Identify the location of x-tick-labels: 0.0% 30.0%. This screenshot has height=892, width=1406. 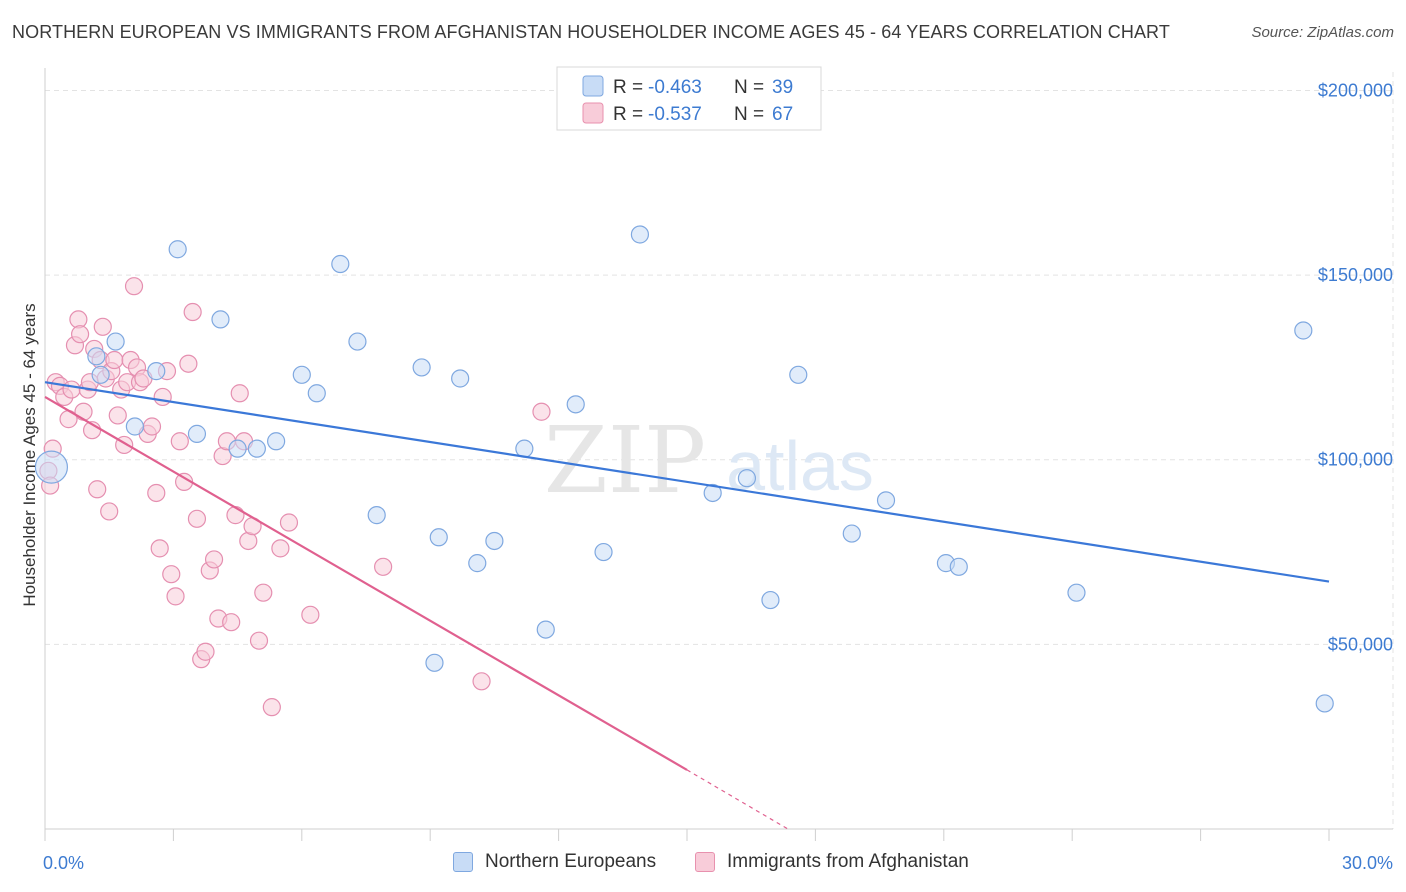
(718, 863).